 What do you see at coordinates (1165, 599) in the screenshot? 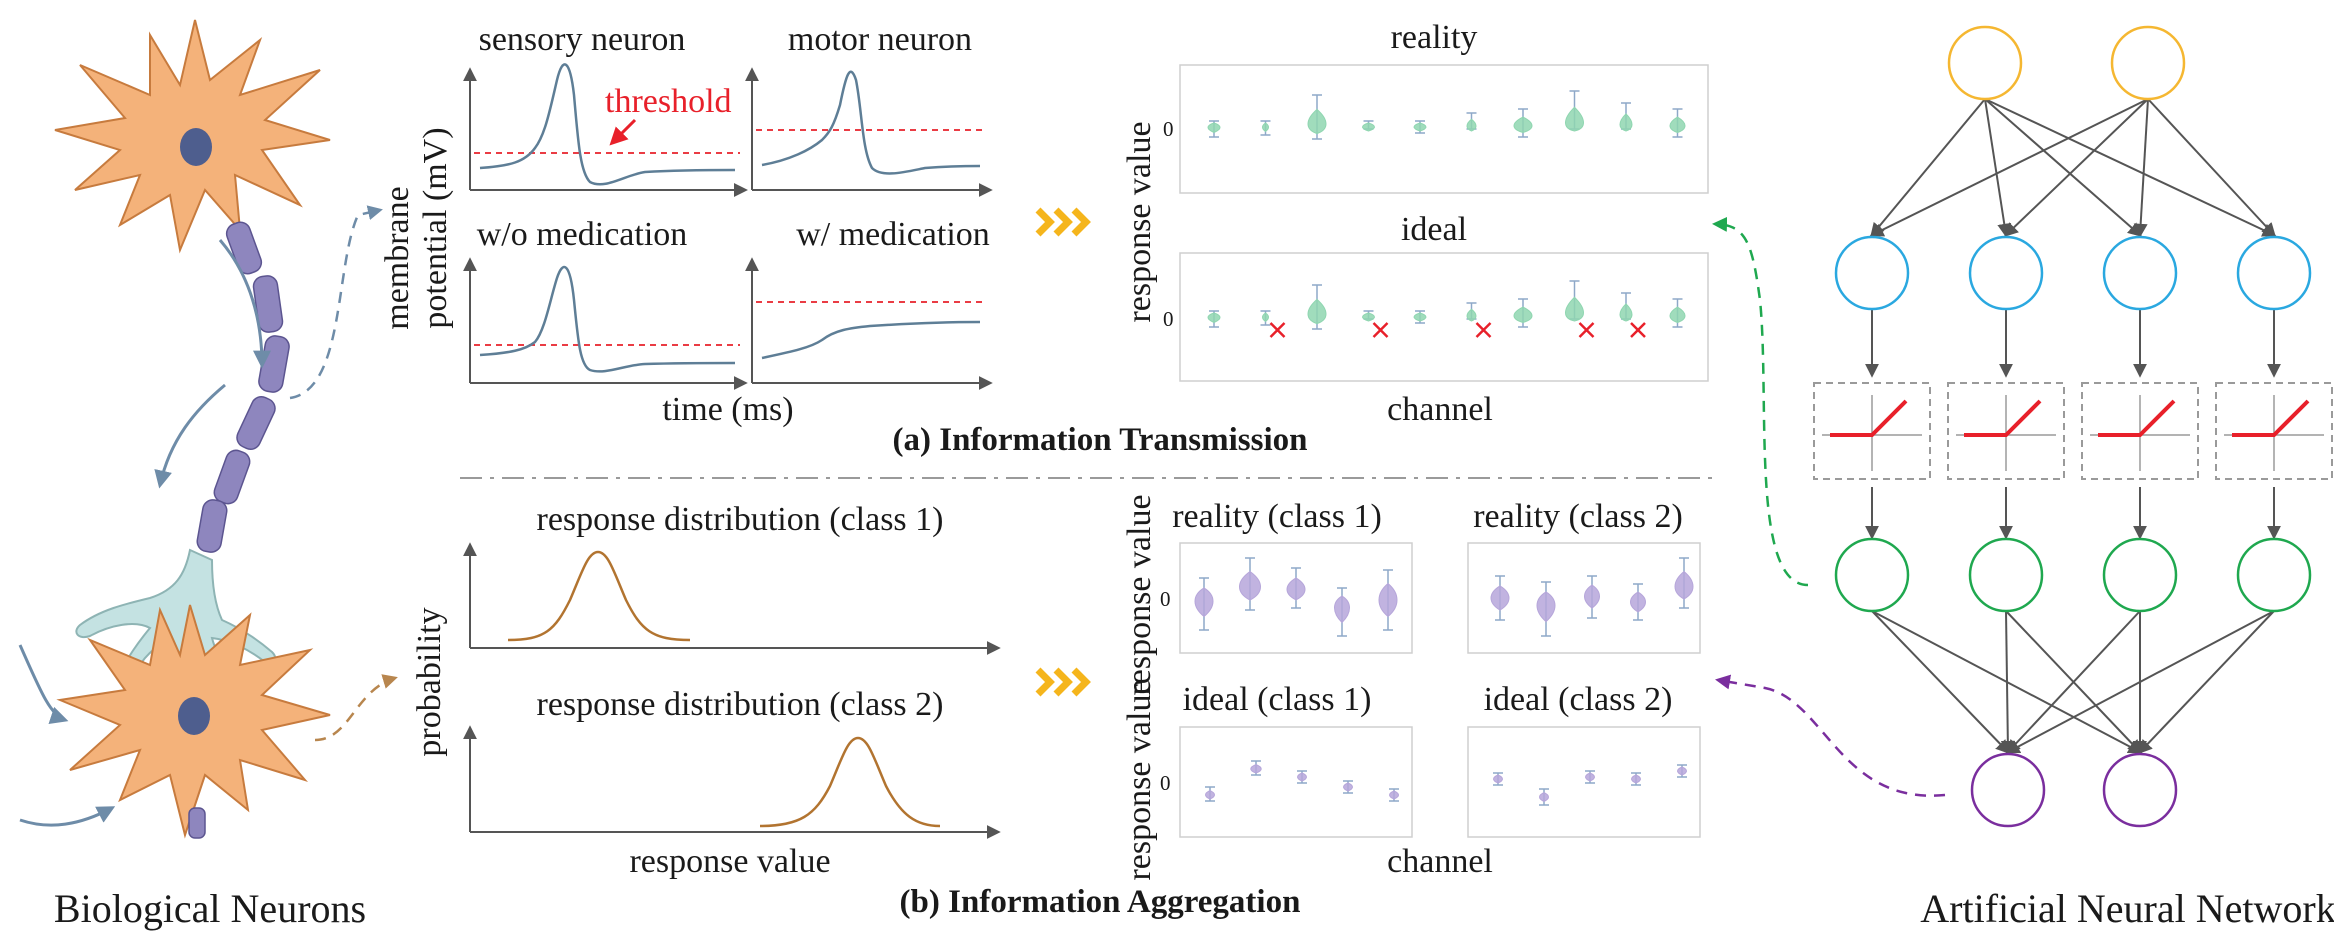
I see `zero-tick-reality-class-1: 0` at bounding box center [1165, 599].